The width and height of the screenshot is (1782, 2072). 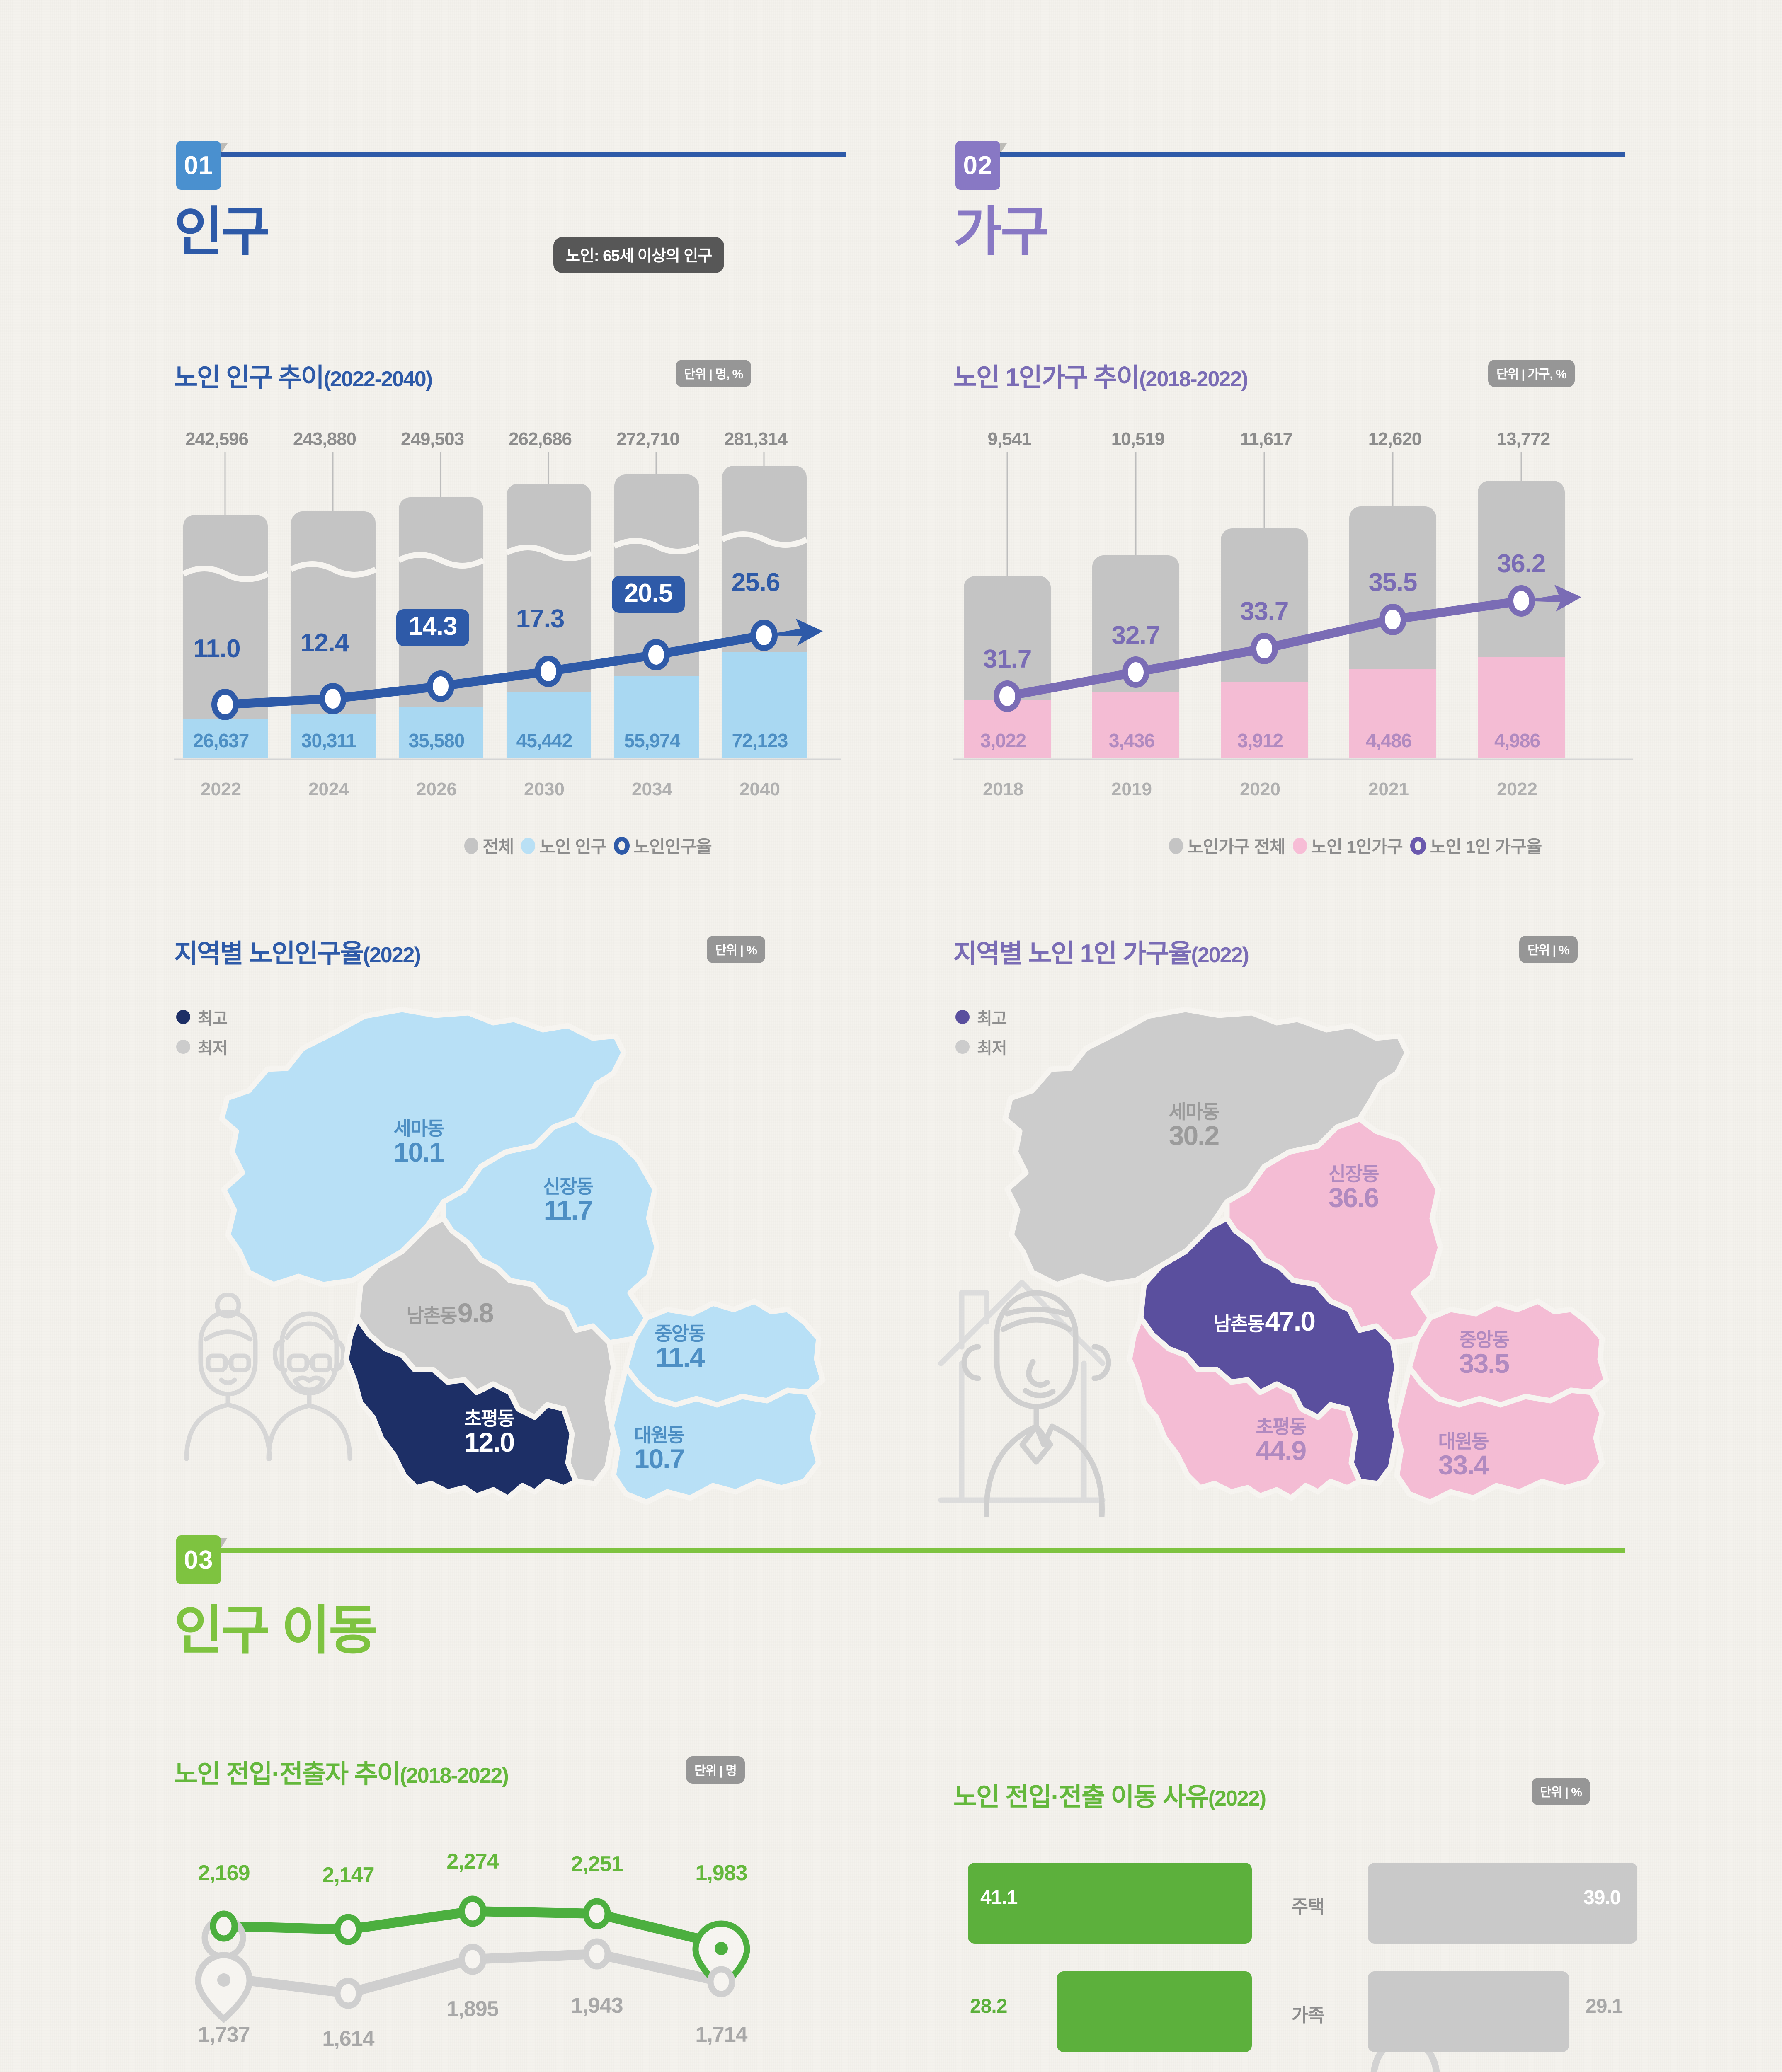 What do you see at coordinates (1602, 1898) in the screenshot?
I see `reason-value-out: 39.0` at bounding box center [1602, 1898].